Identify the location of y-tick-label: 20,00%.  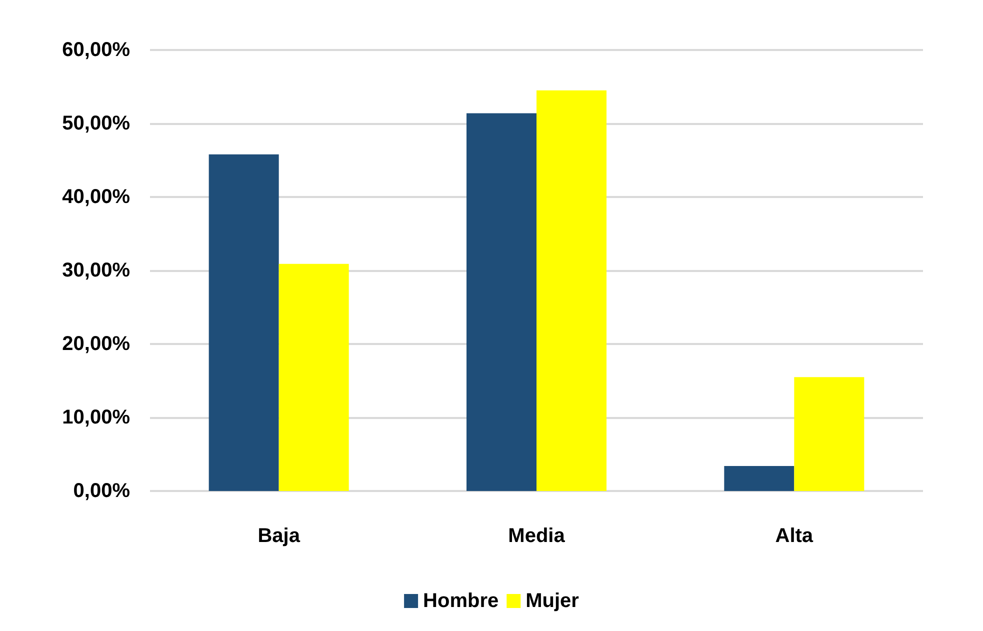
(96, 344).